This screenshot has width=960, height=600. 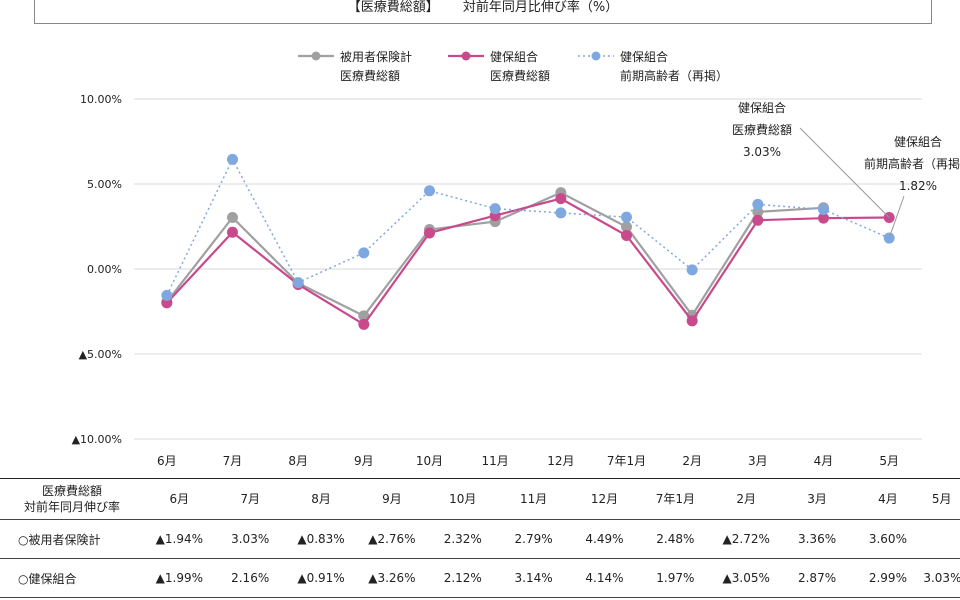 I want to click on x-tick-label: 7年1月, so click(x=626, y=461).